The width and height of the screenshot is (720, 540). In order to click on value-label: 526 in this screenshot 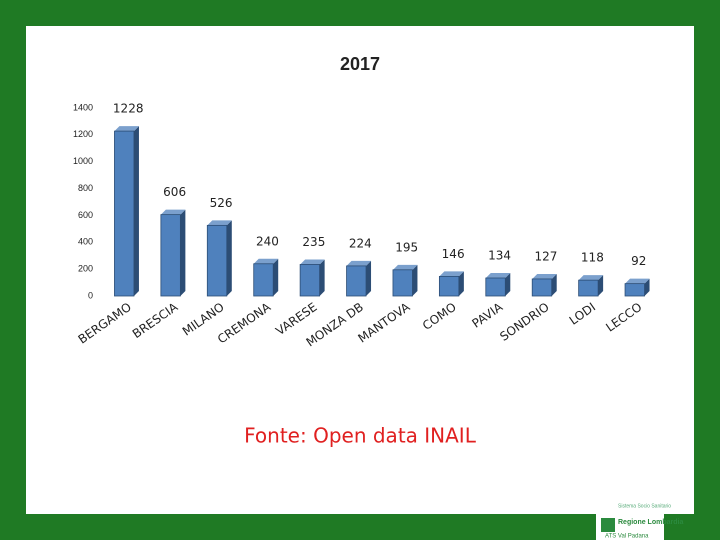, I will do `click(221, 203)`.